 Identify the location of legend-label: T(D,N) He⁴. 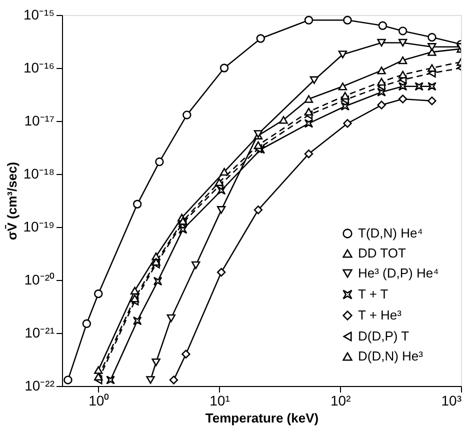
(390, 233).